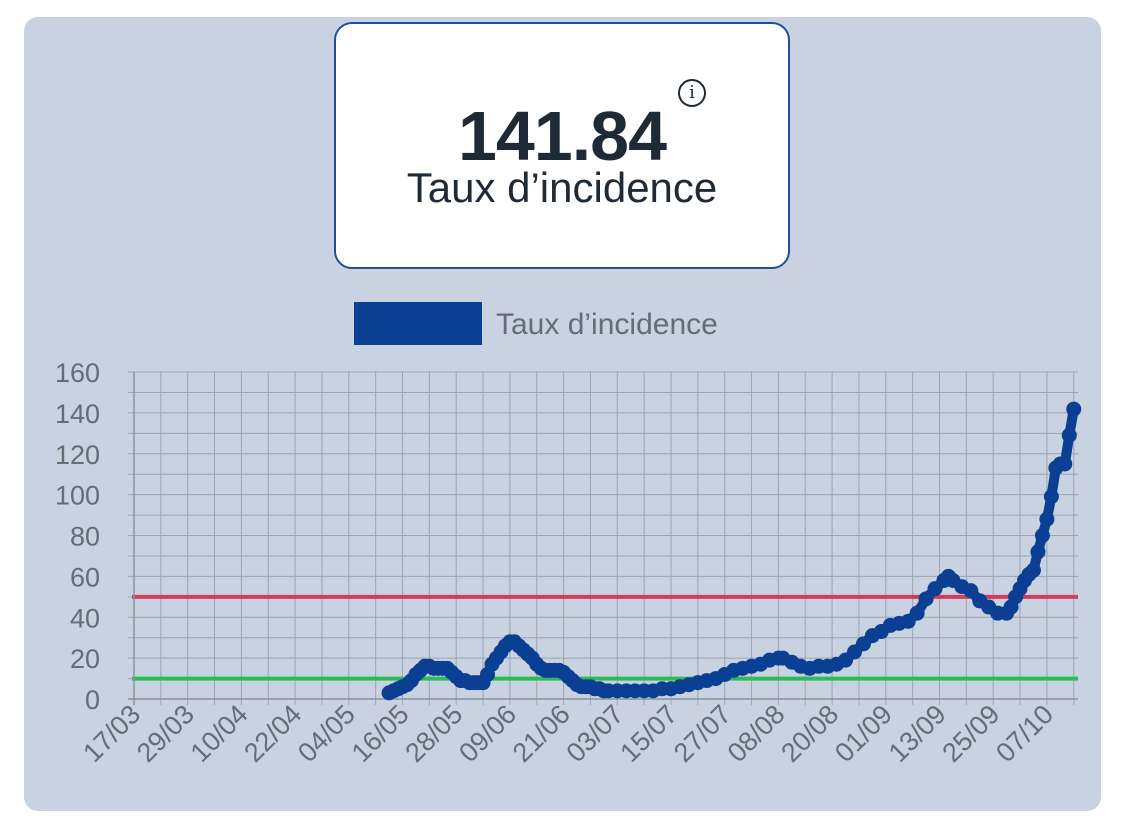 This screenshot has width=1125, height=831. I want to click on y-tick-label: 120, so click(77, 455).